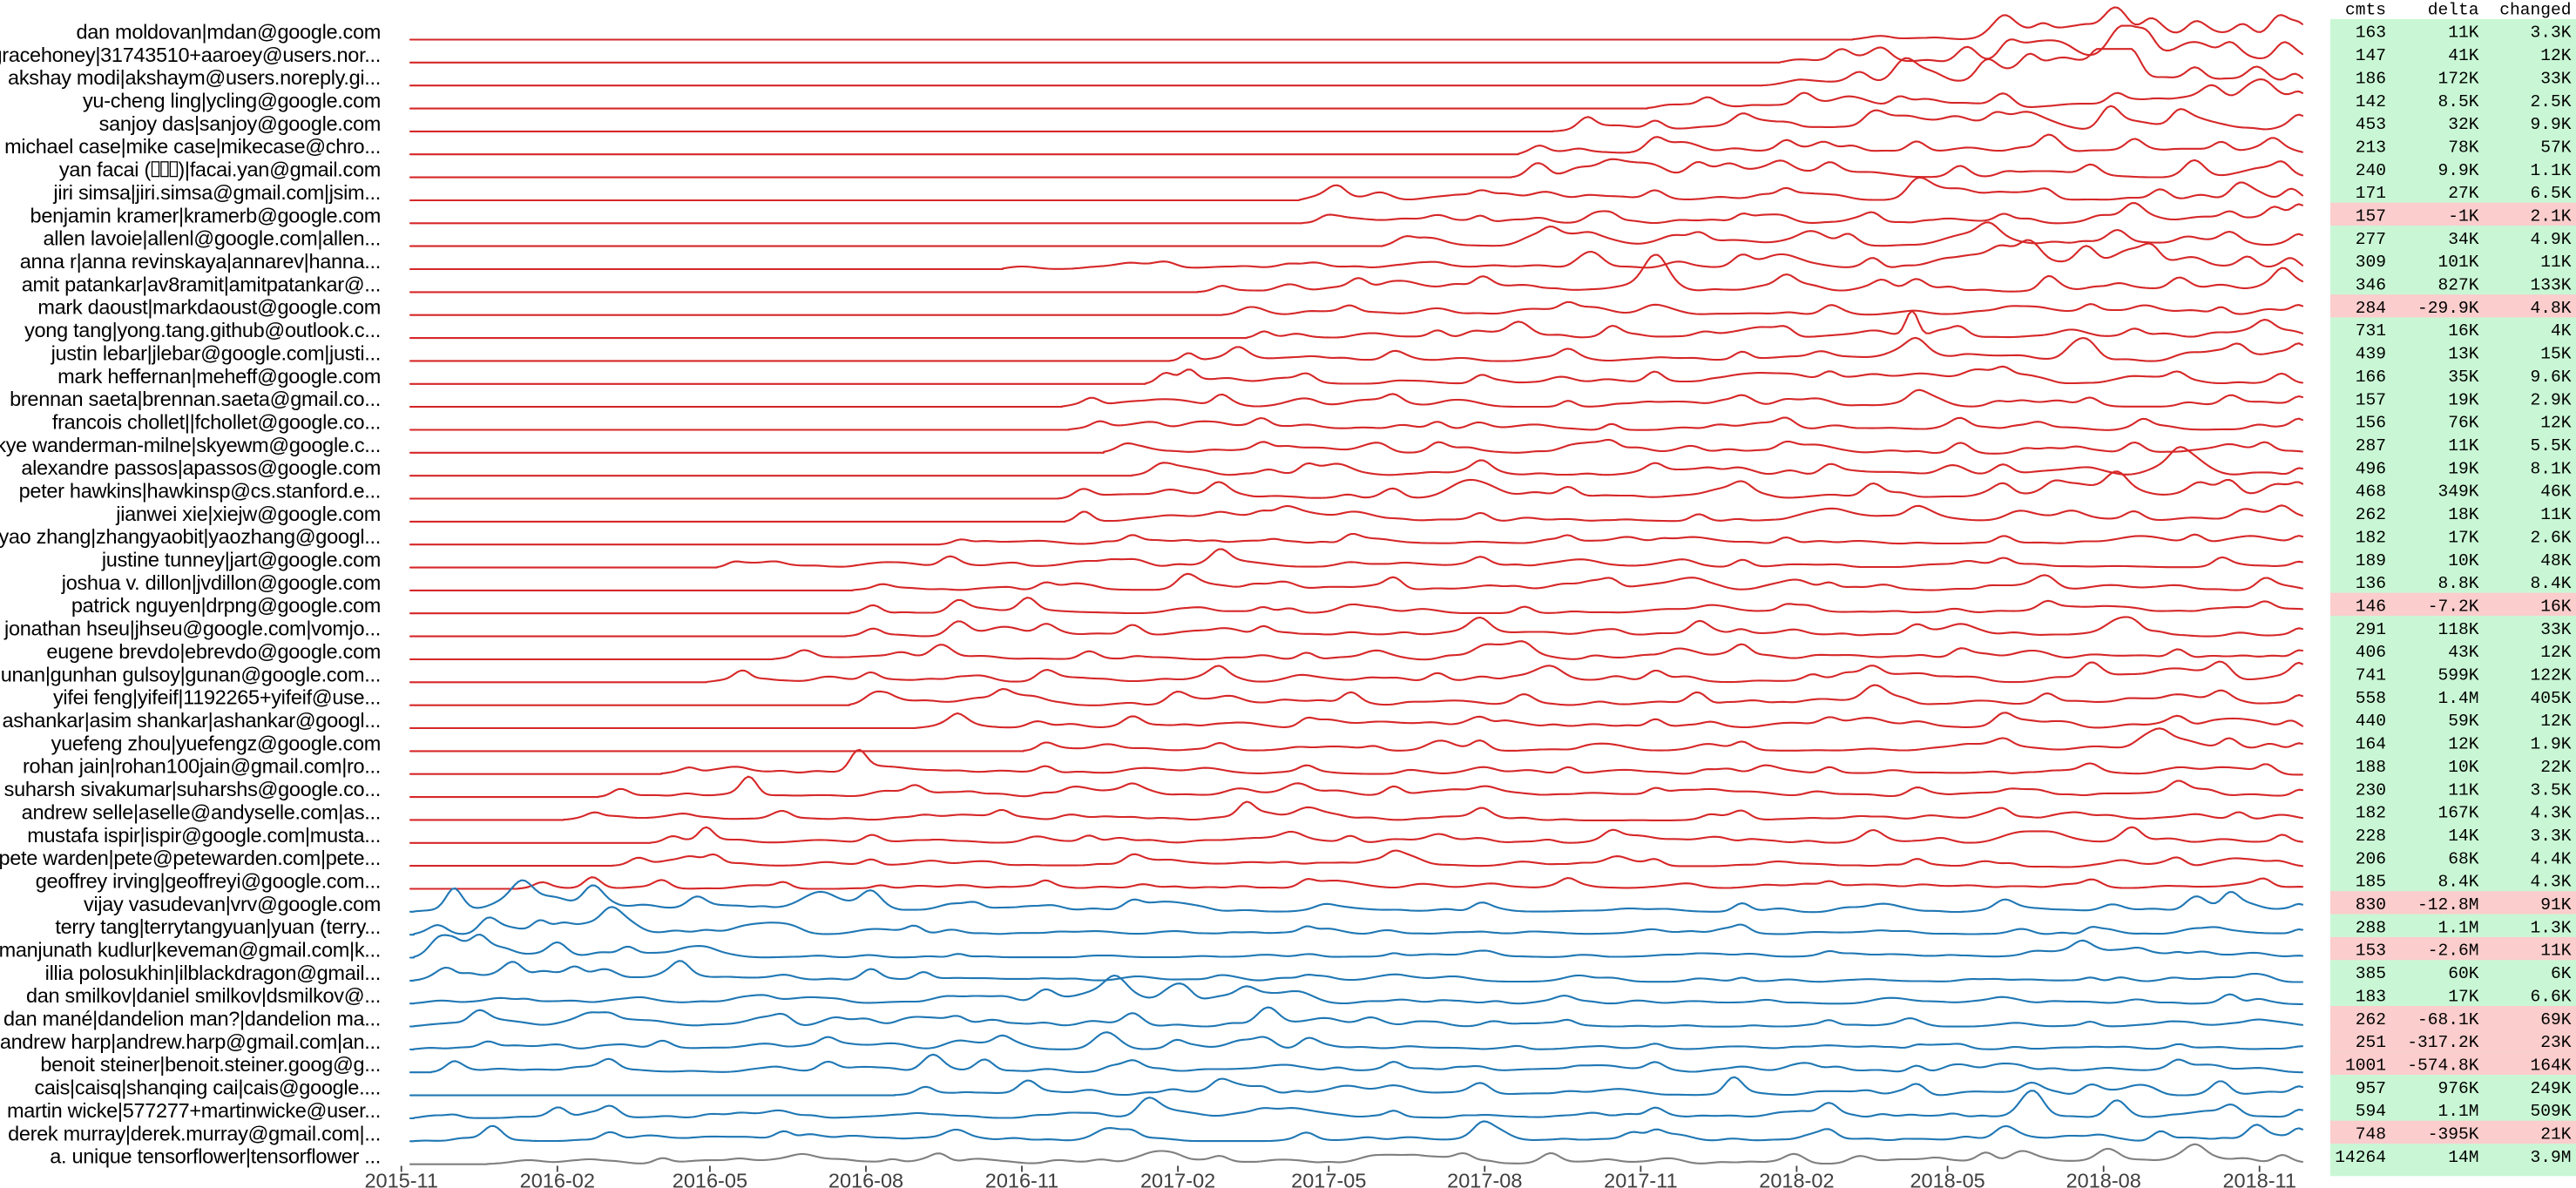  Describe the element at coordinates (2371, 698) in the screenshot. I see `svg-text: 558` at that location.